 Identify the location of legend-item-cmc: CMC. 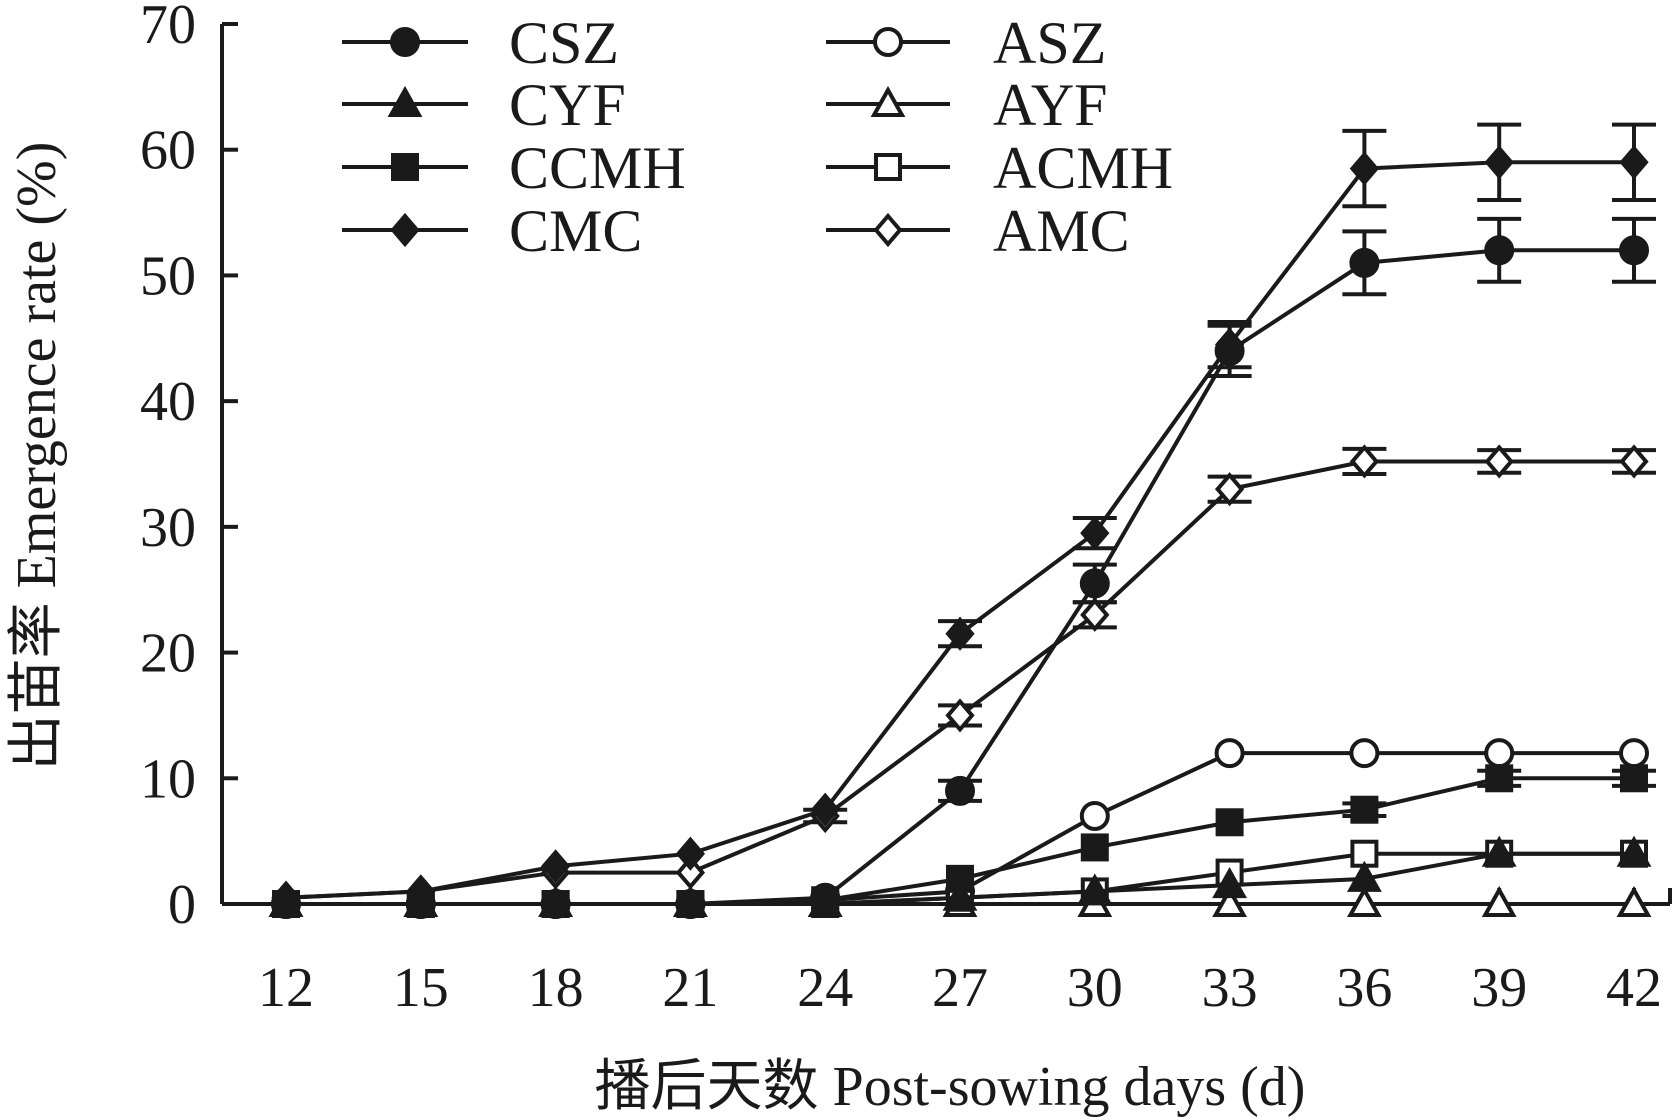
(492, 231).